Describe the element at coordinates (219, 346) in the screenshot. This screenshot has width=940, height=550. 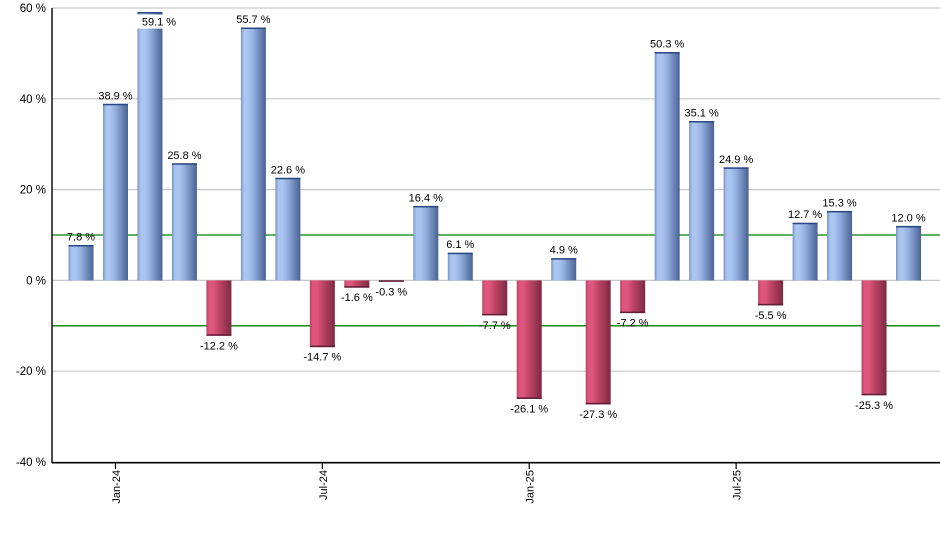
I see `bar-value-label: -12.2 %` at that location.